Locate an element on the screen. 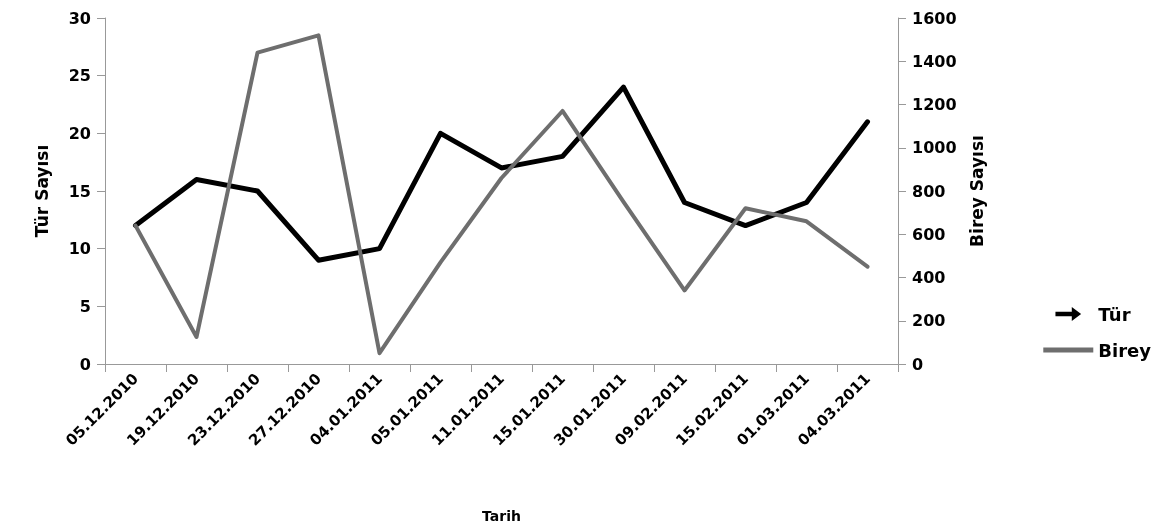  y2-tick-label: 200 is located at coordinates (929, 321).